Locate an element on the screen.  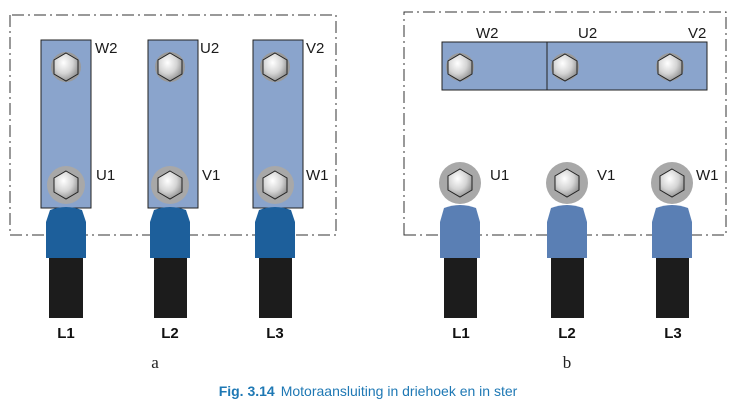
terminal-label-top: W2 is located at coordinates (106, 48).